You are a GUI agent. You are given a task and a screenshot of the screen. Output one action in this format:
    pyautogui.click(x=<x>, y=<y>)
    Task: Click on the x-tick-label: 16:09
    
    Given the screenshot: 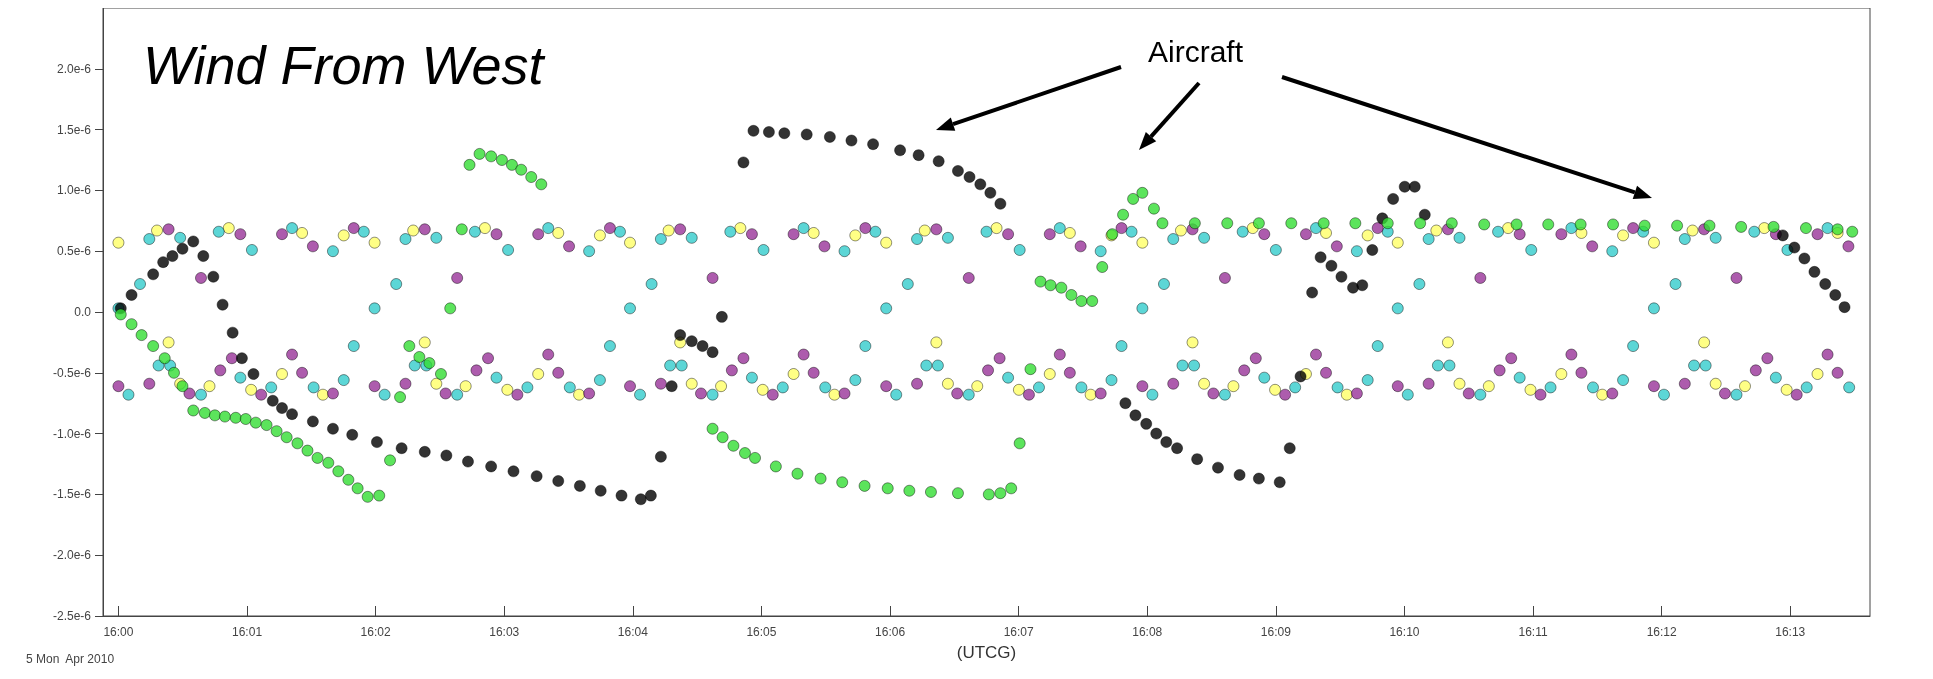 What is the action you would take?
    pyautogui.click(x=1276, y=632)
    